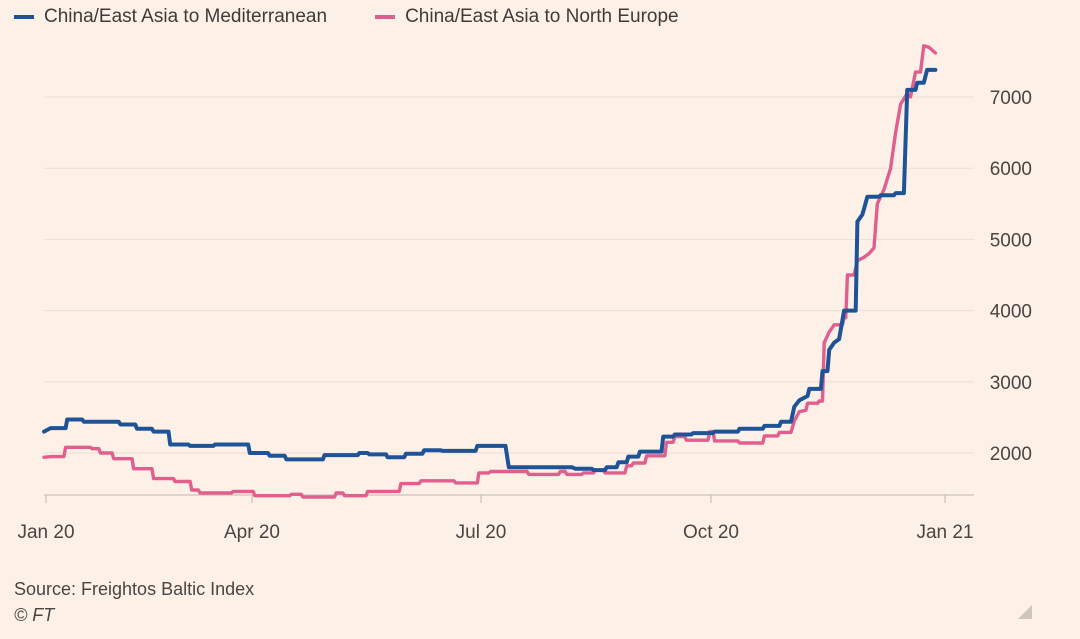  I want to click on x-tick-label-2: Jul 20, so click(481, 532).